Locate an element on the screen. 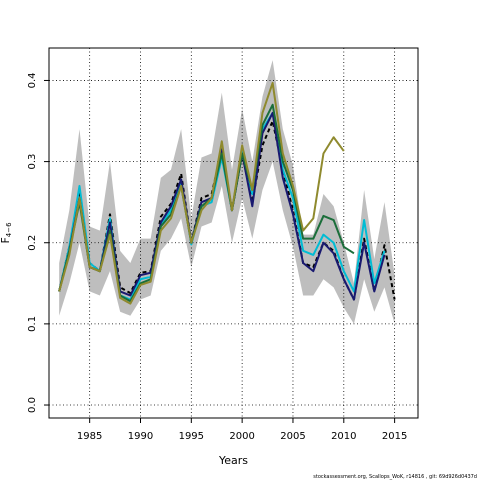  y-tick-label: 0.1 is located at coordinates (32, 324).